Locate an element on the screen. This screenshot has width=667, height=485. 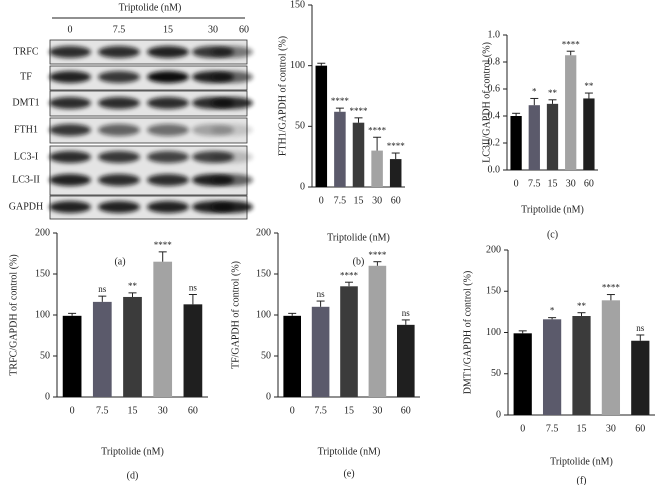
significance: ** is located at coordinates (553, 93).